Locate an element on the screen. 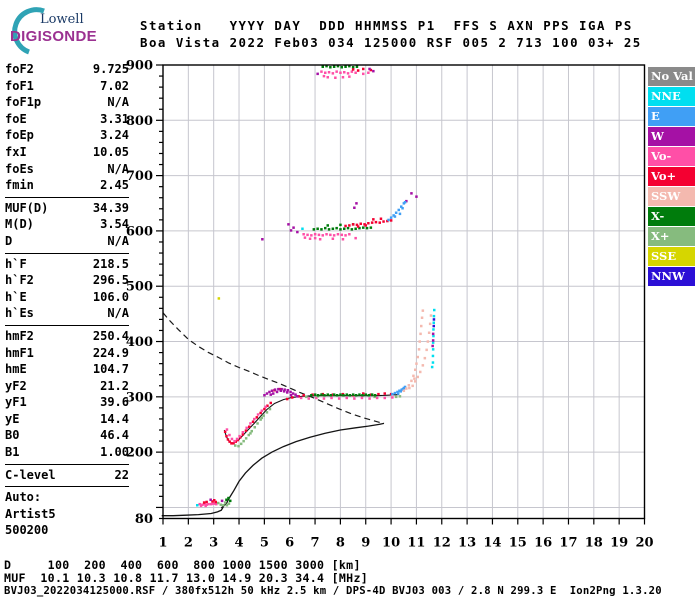 This screenshot has height=600, width=700. param-value: 2.45 is located at coordinates (114, 185).